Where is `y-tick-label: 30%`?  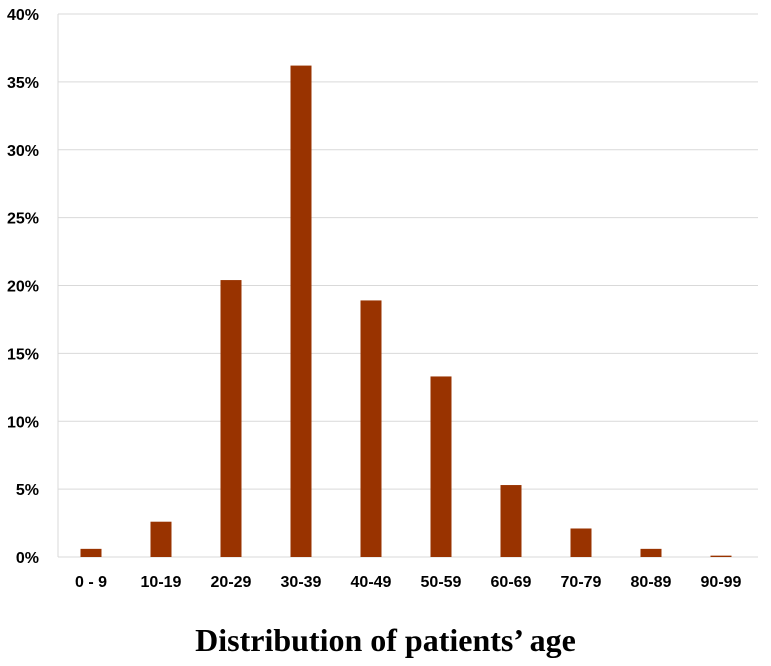
y-tick-label: 30% is located at coordinates (23, 151).